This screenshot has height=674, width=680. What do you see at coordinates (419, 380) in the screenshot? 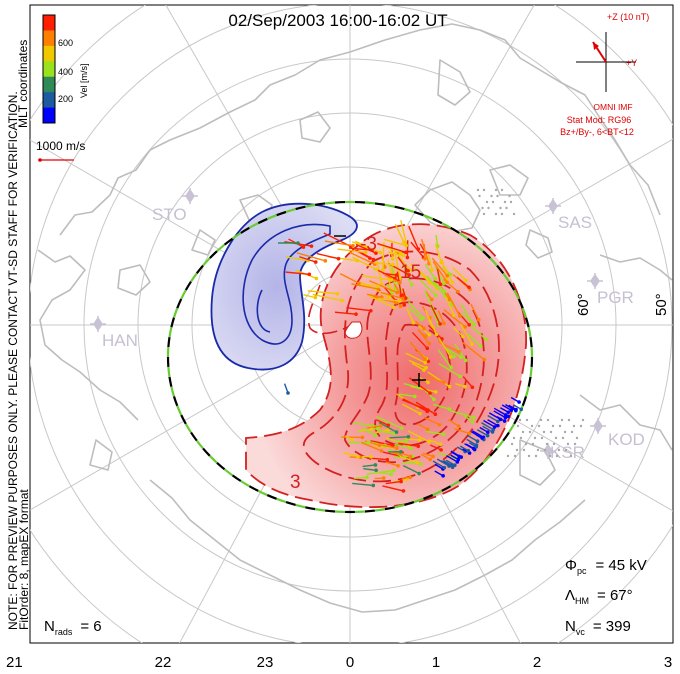
I see `potential-max-marker` at bounding box center [419, 380].